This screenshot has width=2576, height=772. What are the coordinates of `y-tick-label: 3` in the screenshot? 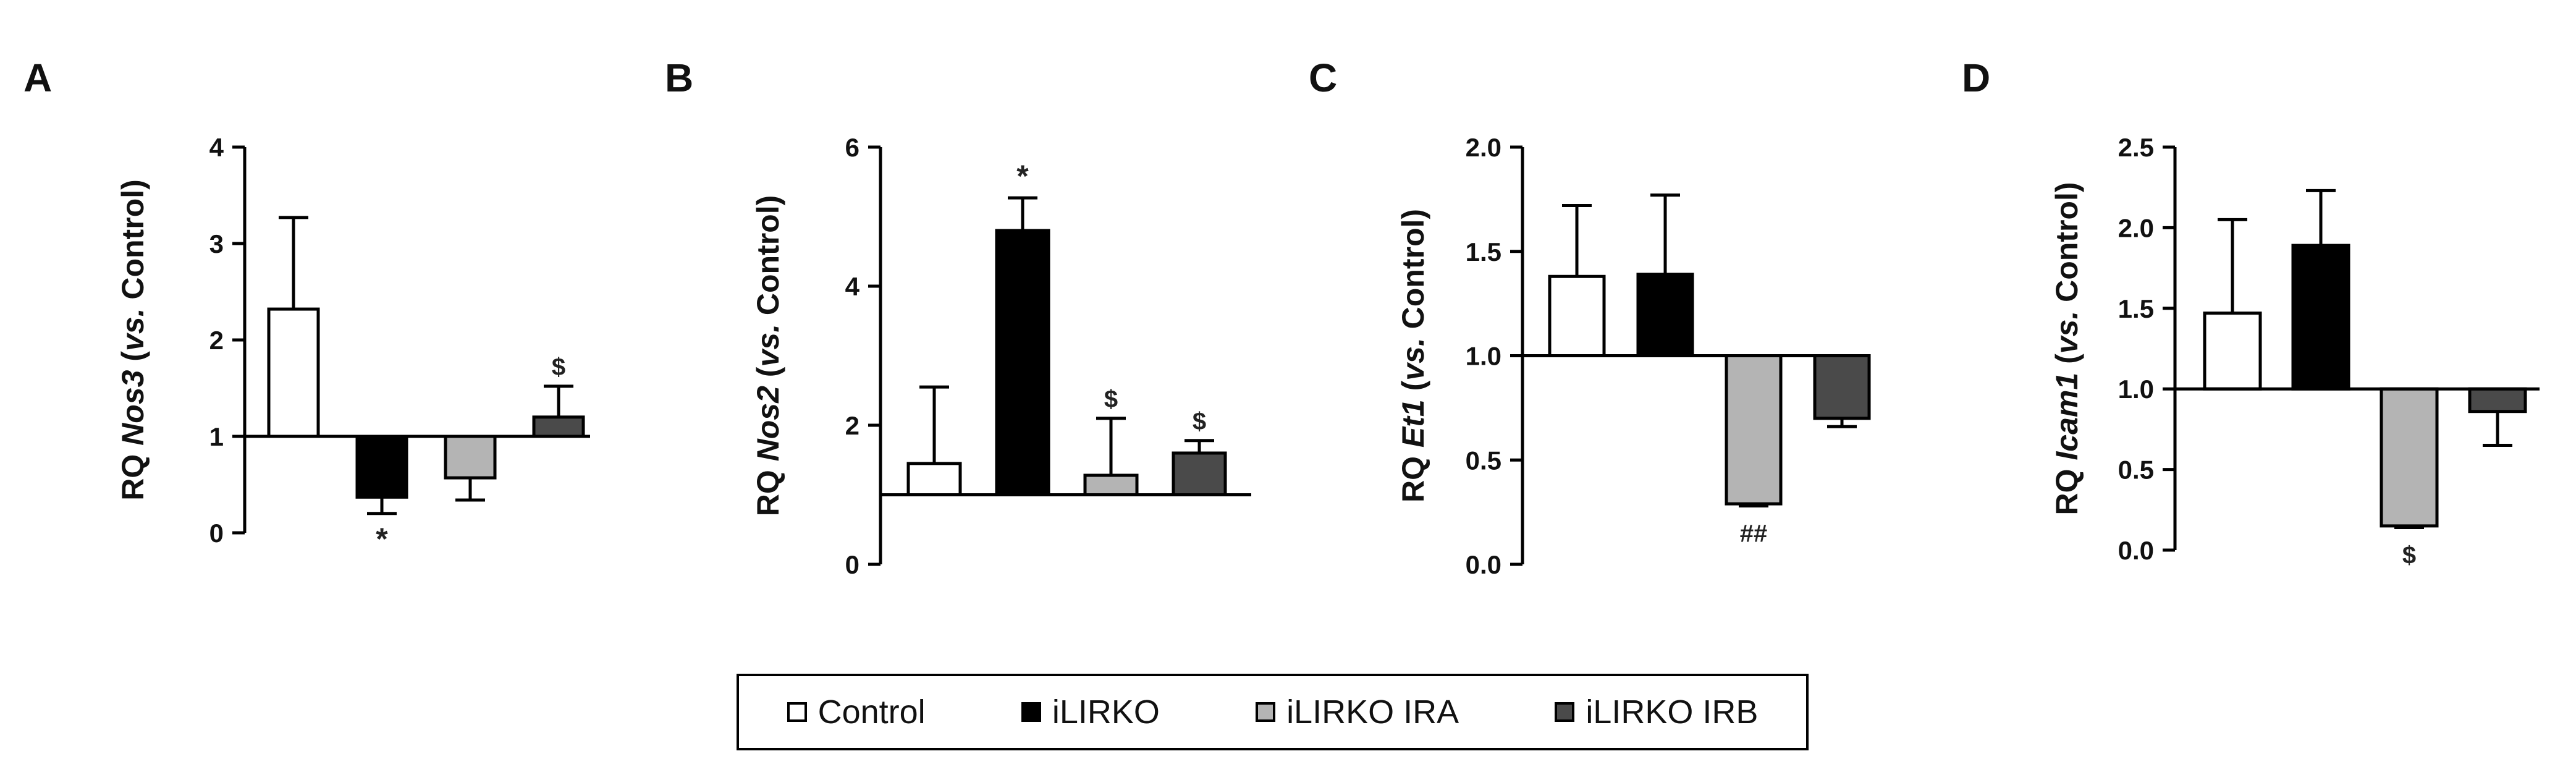 It's located at (216, 243).